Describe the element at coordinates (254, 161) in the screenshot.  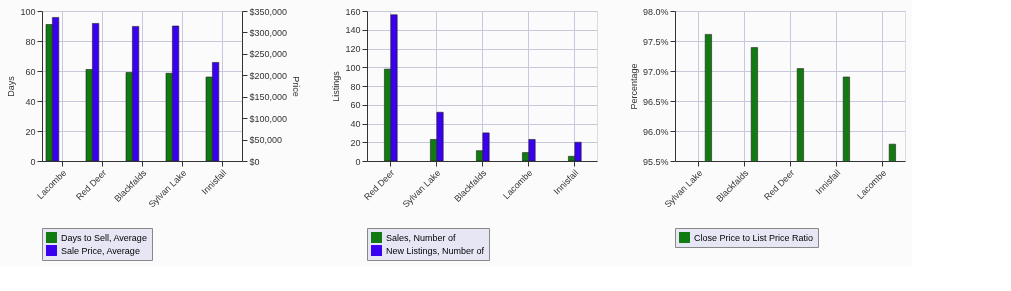
I see `y2-tick-label: $0` at that location.